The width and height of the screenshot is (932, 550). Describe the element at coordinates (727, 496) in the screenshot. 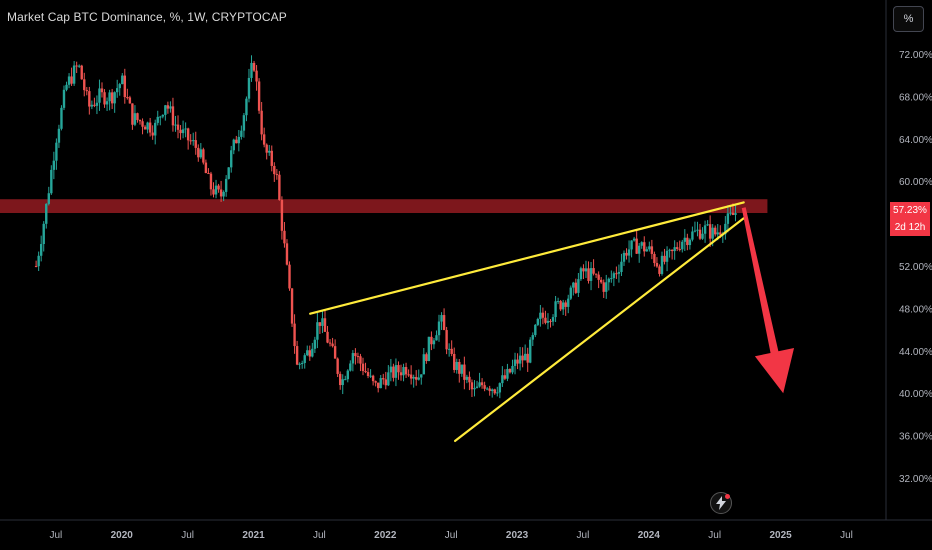

I see `notification-dot` at that location.